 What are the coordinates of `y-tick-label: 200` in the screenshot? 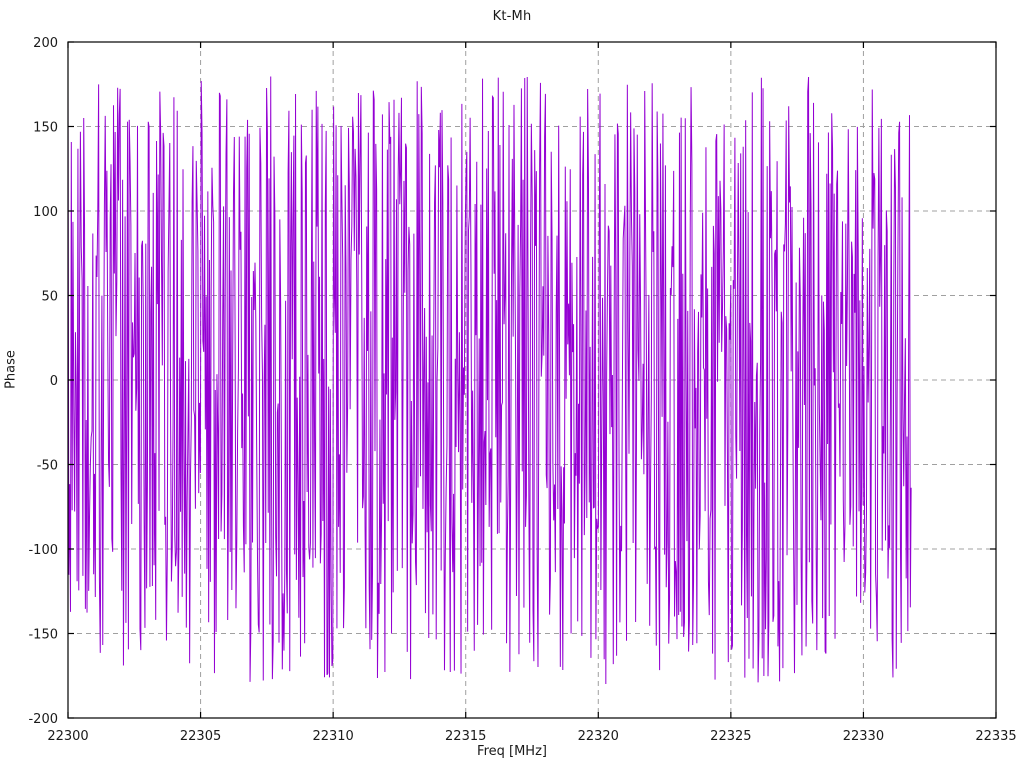 It's located at (45, 43).